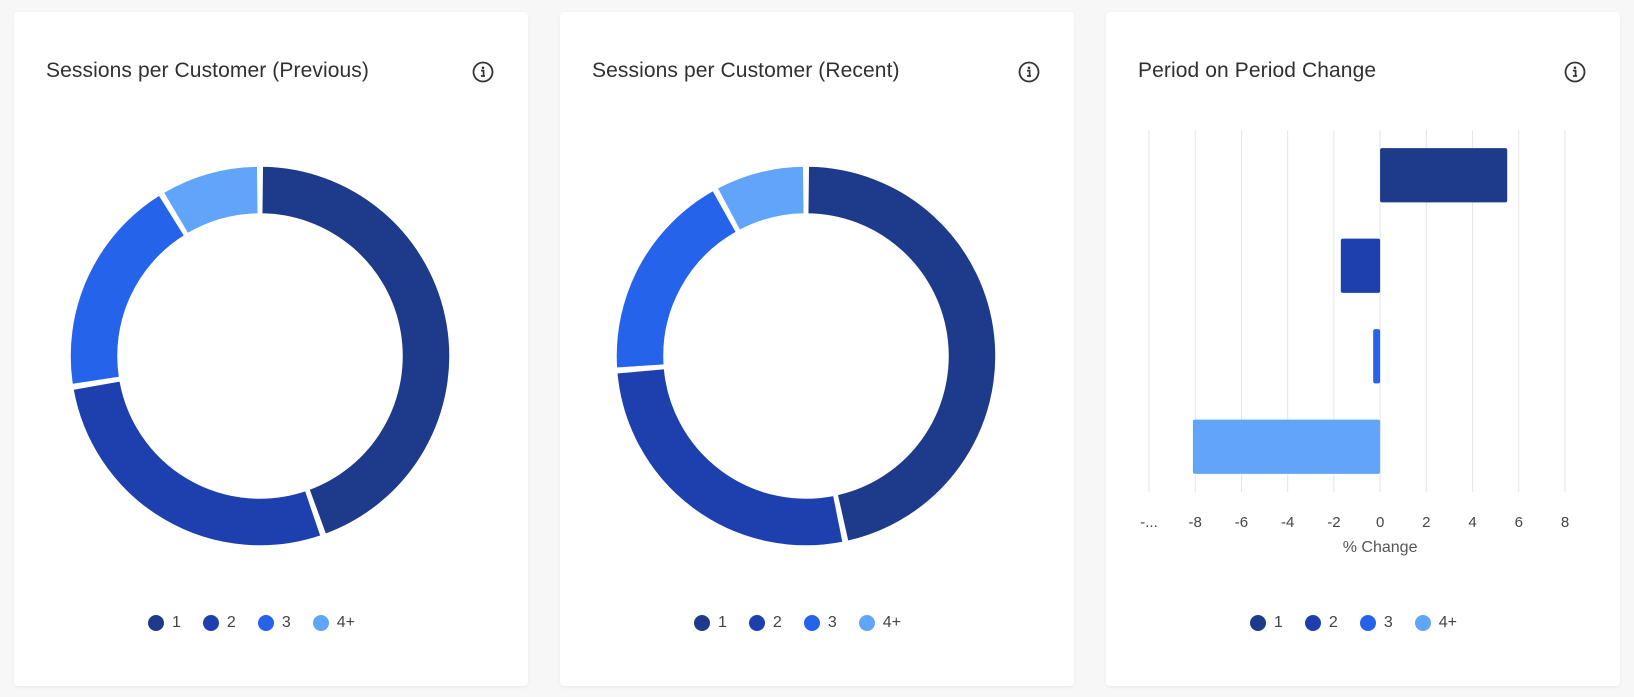  I want to click on x-tick-label: -6, so click(1241, 522).